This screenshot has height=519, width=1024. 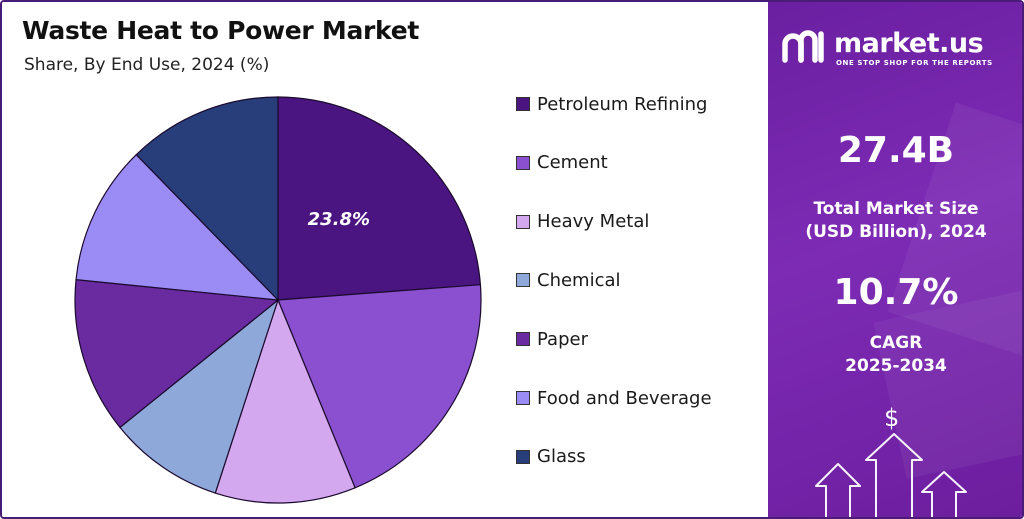 What do you see at coordinates (891, 475) in the screenshot?
I see `growth-arrows-icon` at bounding box center [891, 475].